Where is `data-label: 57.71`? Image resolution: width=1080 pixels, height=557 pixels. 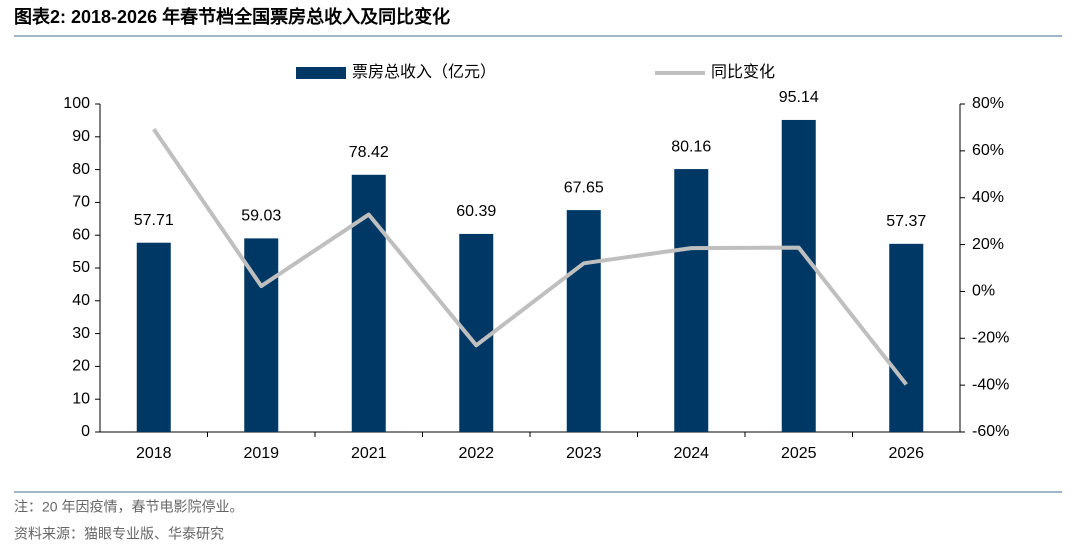
data-label: 57.71 is located at coordinates (154, 220).